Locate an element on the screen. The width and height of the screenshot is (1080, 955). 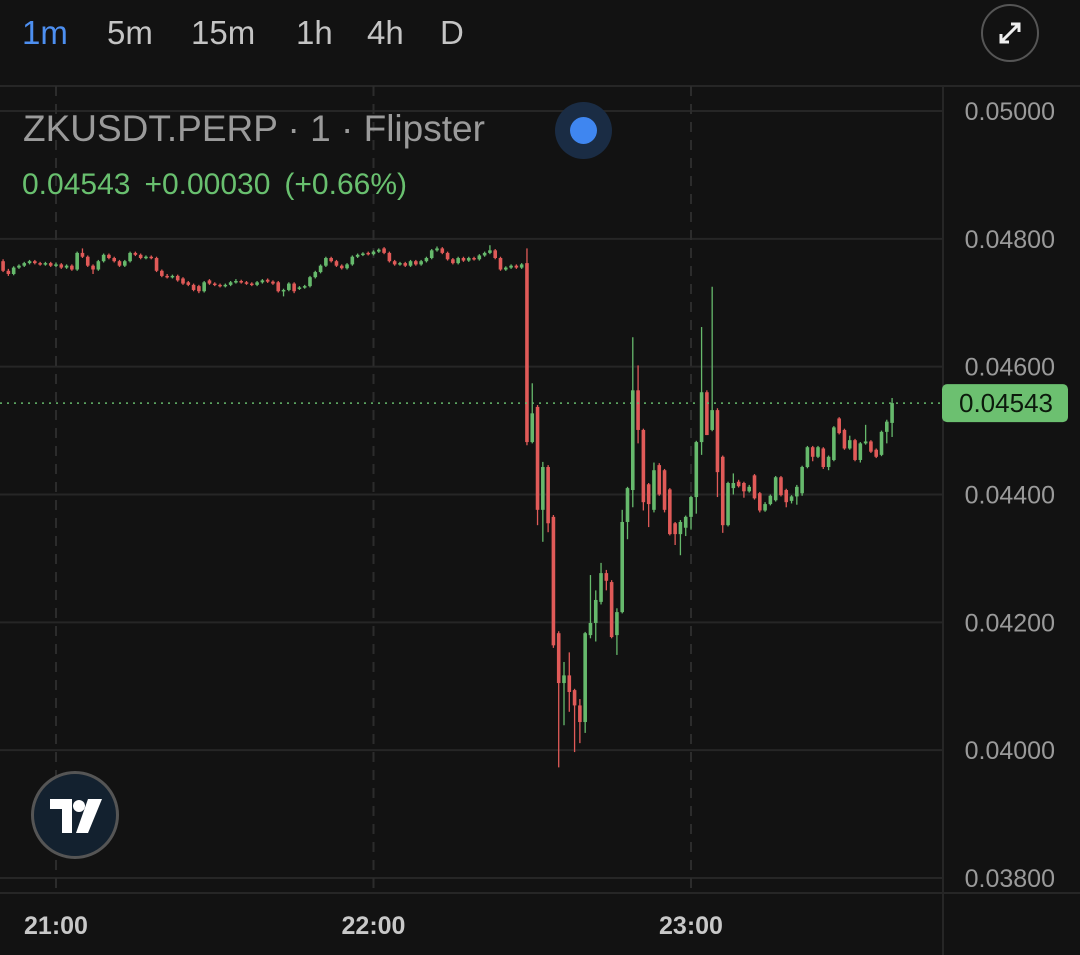
timeframe-15m: 15m is located at coordinates (223, 32).